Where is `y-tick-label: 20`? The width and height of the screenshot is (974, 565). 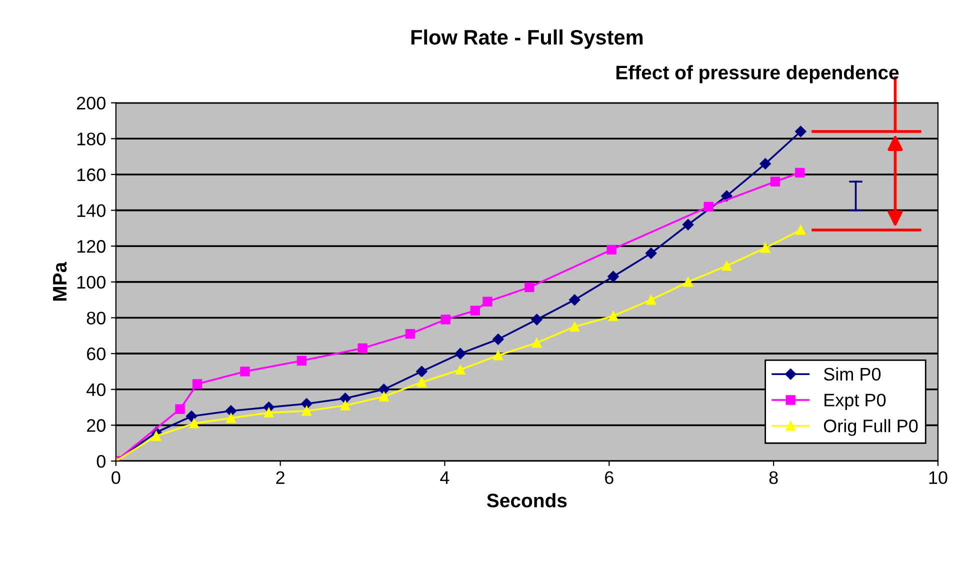 y-tick-label: 20 is located at coordinates (96, 425).